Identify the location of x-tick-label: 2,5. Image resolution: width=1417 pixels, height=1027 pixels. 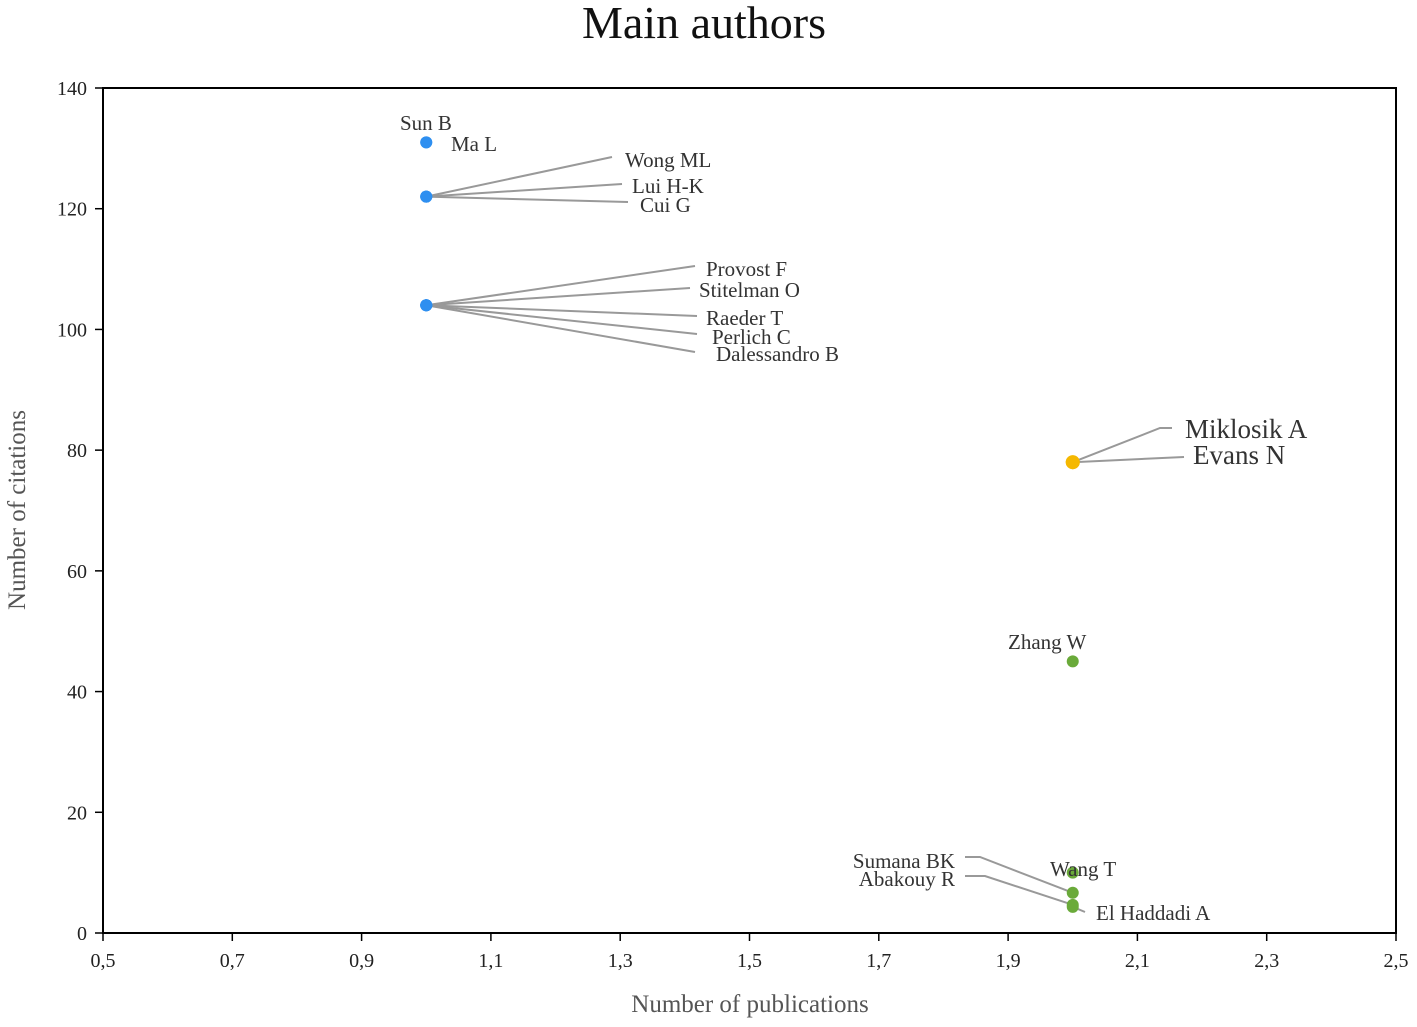
(1396, 961).